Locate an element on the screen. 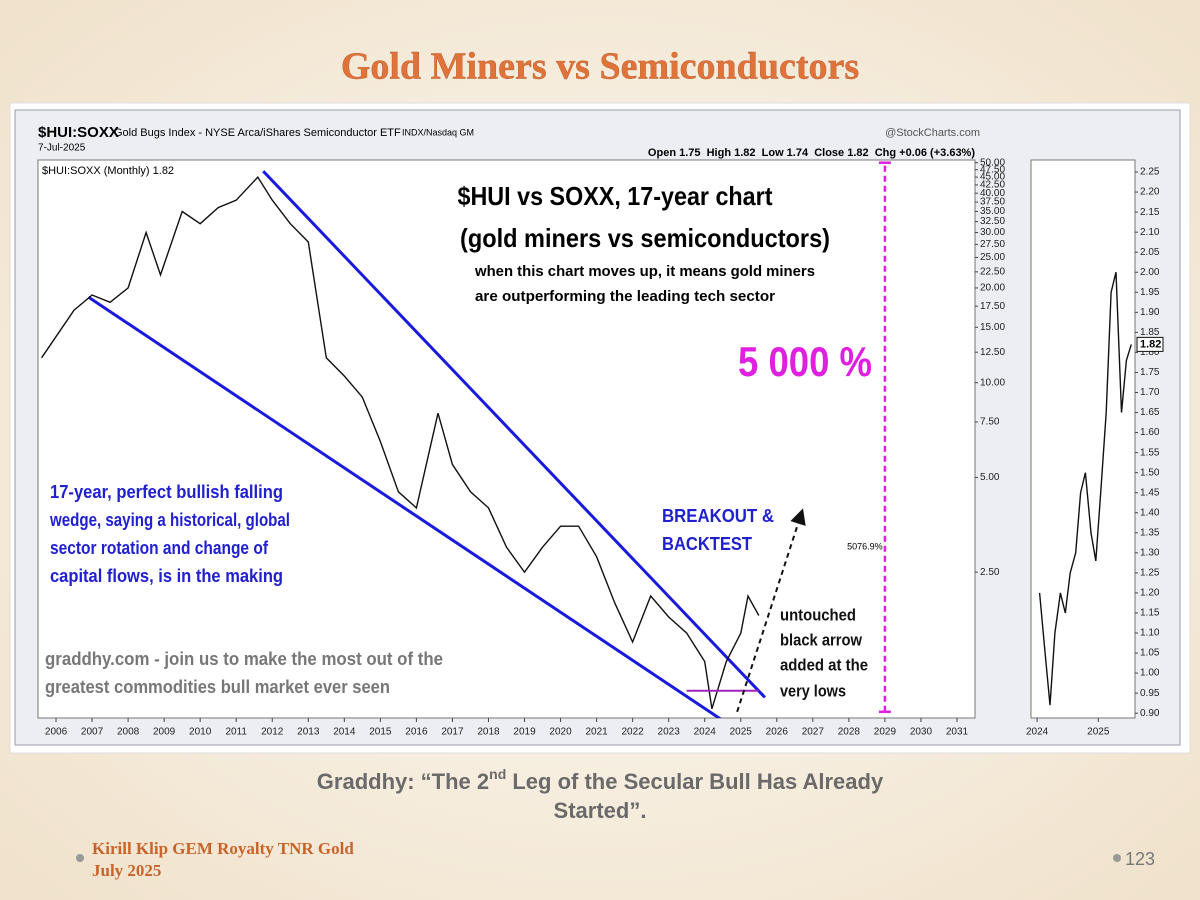 The image size is (1200, 900). y-tick-label: 12.50 is located at coordinates (992, 352).